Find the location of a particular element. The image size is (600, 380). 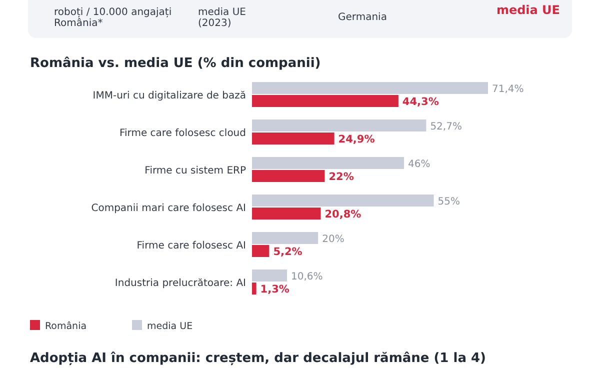

data-label: 20,8% is located at coordinates (343, 214).